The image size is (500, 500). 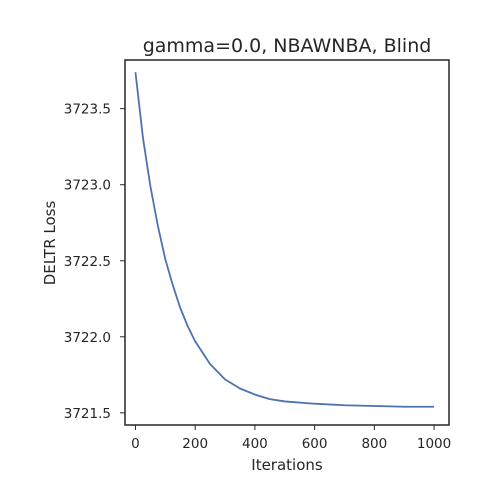 What do you see at coordinates (315, 444) in the screenshot?
I see `x-tick-label: 600` at bounding box center [315, 444].